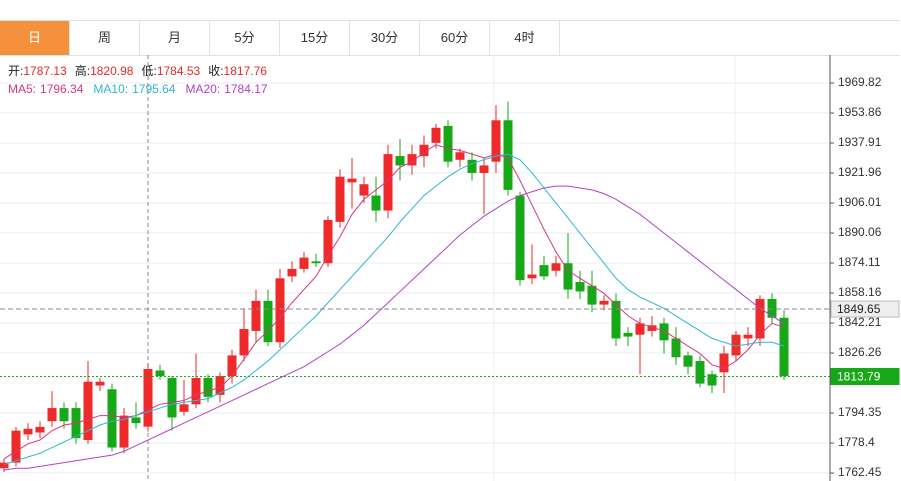 The height and width of the screenshot is (481, 901). Describe the element at coordinates (22, 89) in the screenshot. I see `ma-legend-name: MA5:` at that location.